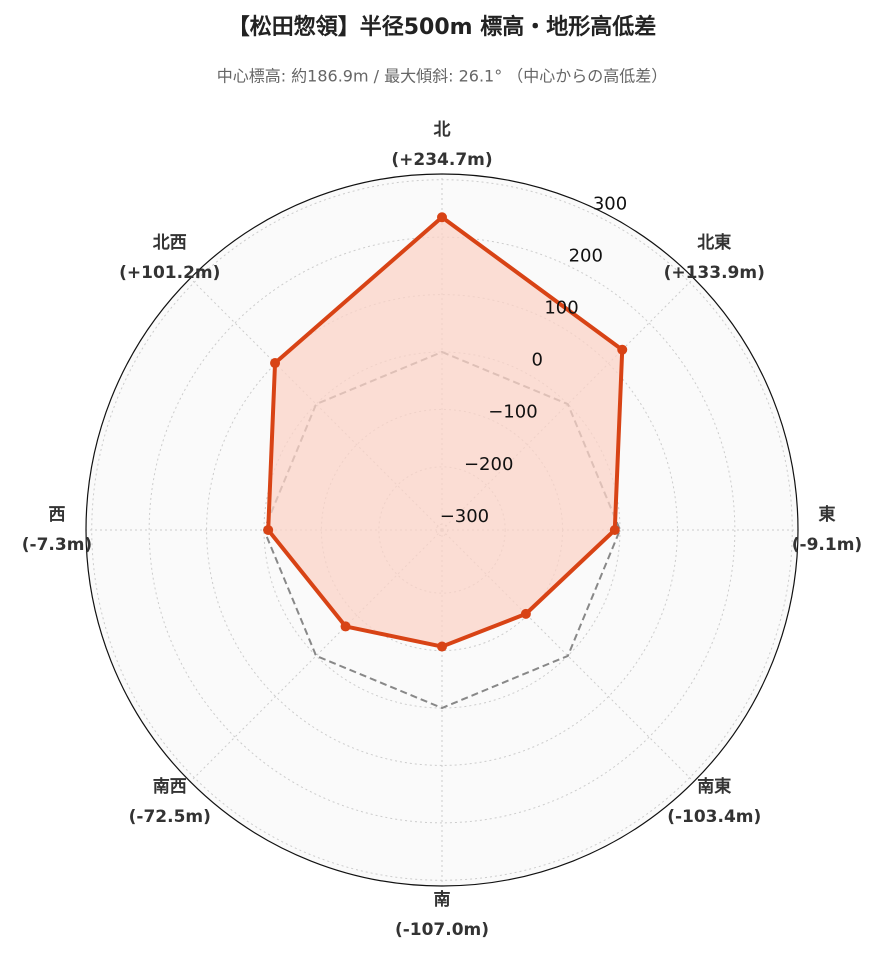 The height and width of the screenshot is (962, 885). Describe the element at coordinates (57, 545) in the screenshot. I see `value-label: (-7.3m)` at that location.